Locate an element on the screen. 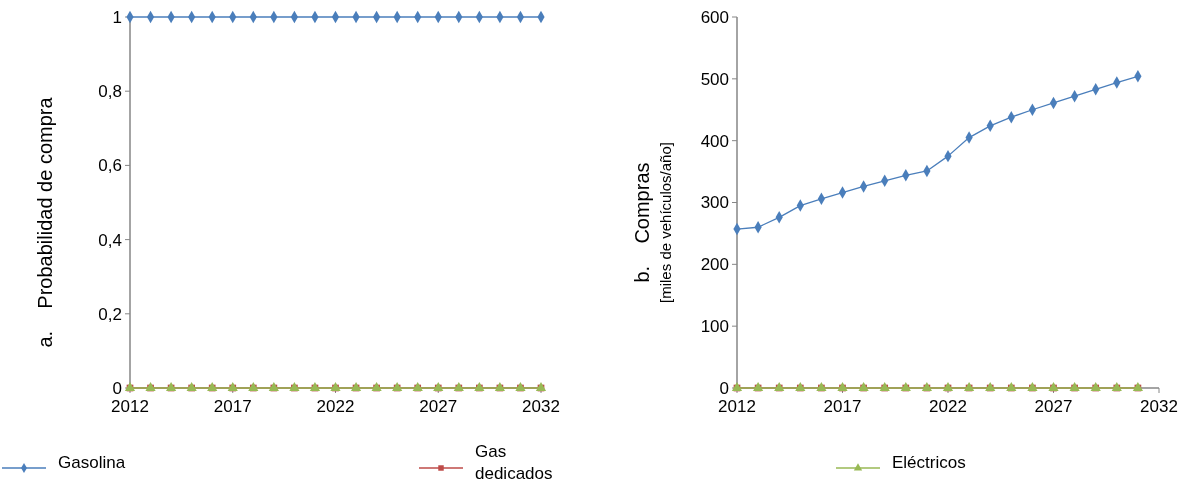 This screenshot has height=492, width=1191. y-tick-label: 0,2 is located at coordinates (110, 314).